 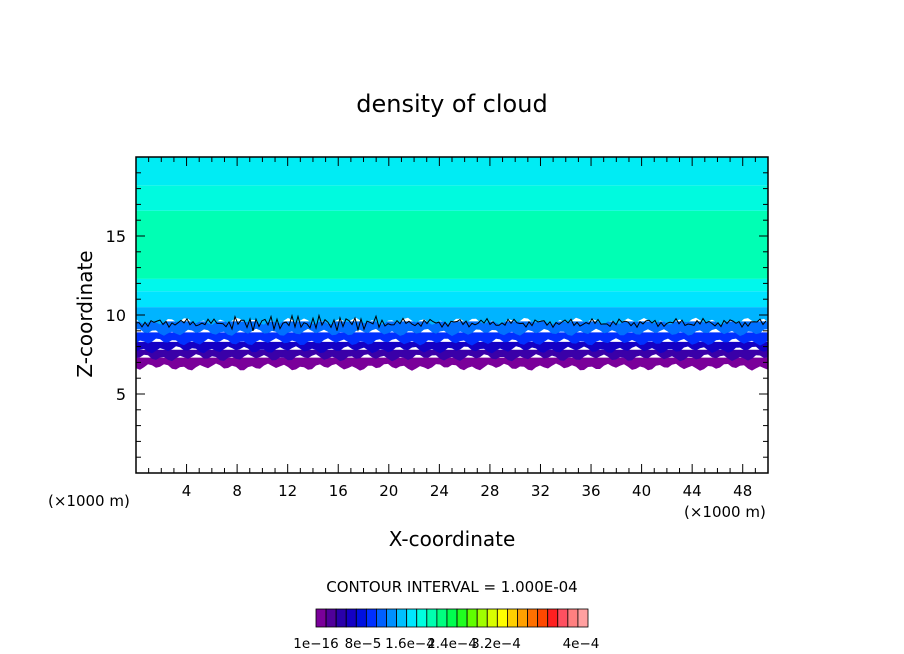 I want to click on x-tick-label: 16, so click(x=338, y=491).